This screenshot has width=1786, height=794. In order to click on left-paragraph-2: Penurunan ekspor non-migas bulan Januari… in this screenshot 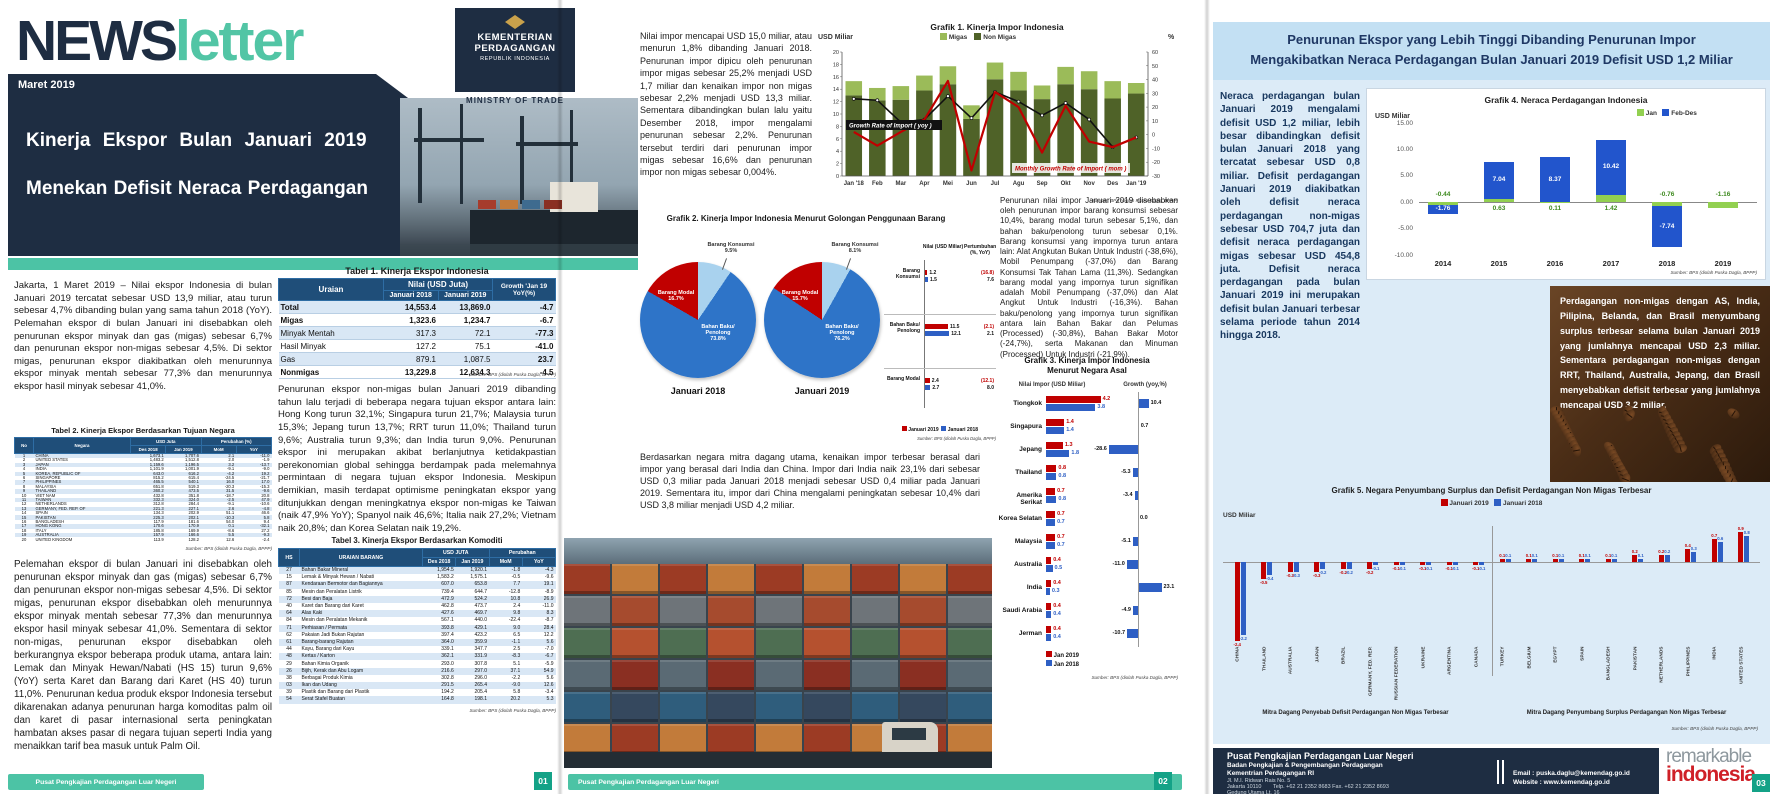, I will do `click(417, 459)`.